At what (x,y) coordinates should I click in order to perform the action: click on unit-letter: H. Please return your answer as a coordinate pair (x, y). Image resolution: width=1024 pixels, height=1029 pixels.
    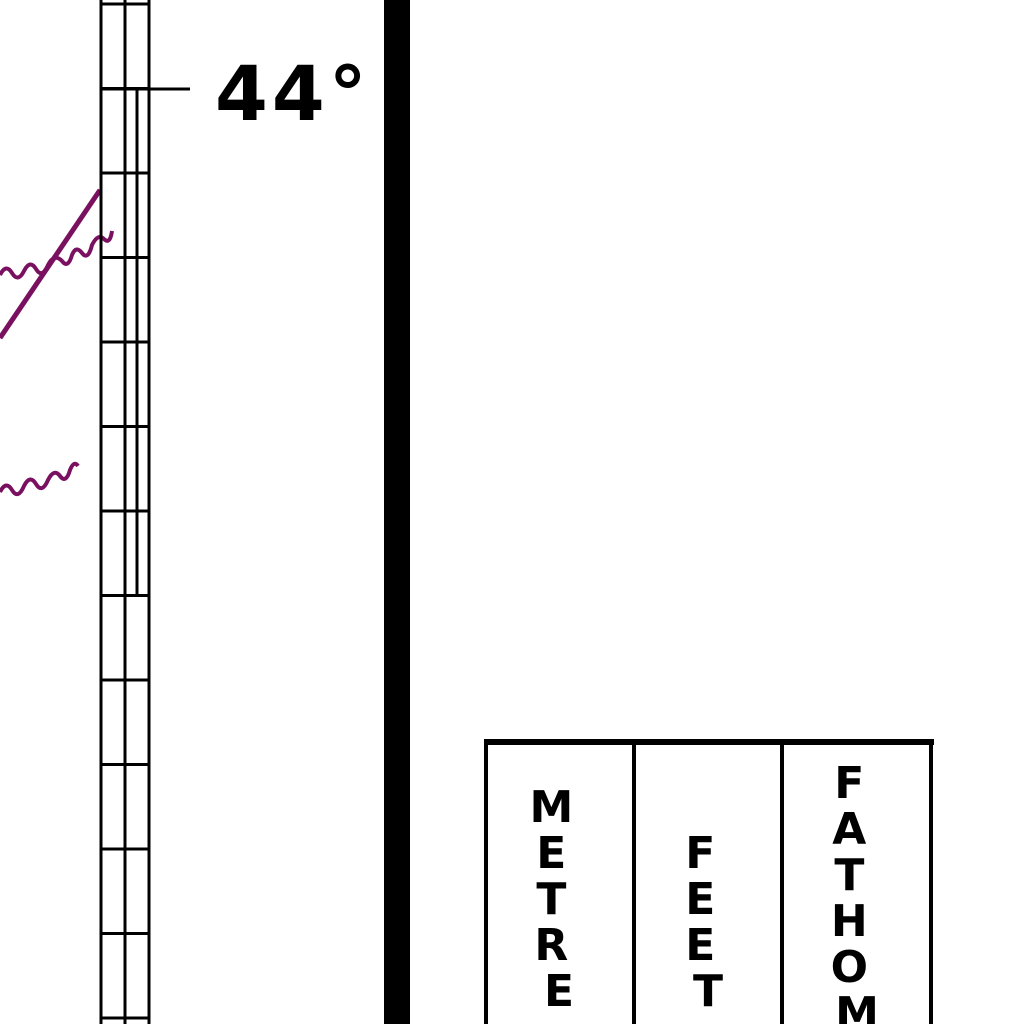
    Looking at the image, I should click on (849, 921).